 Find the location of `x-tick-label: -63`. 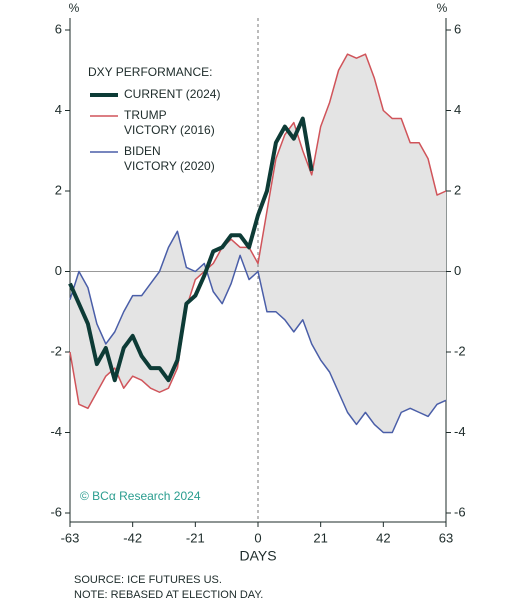

x-tick-label: -63 is located at coordinates (70, 537).